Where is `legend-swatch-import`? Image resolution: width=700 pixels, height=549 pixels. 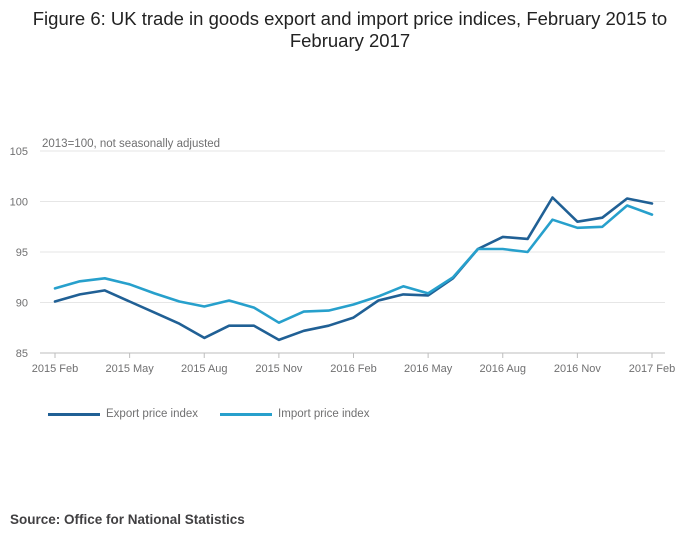
legend-swatch-import is located at coordinates (246, 414).